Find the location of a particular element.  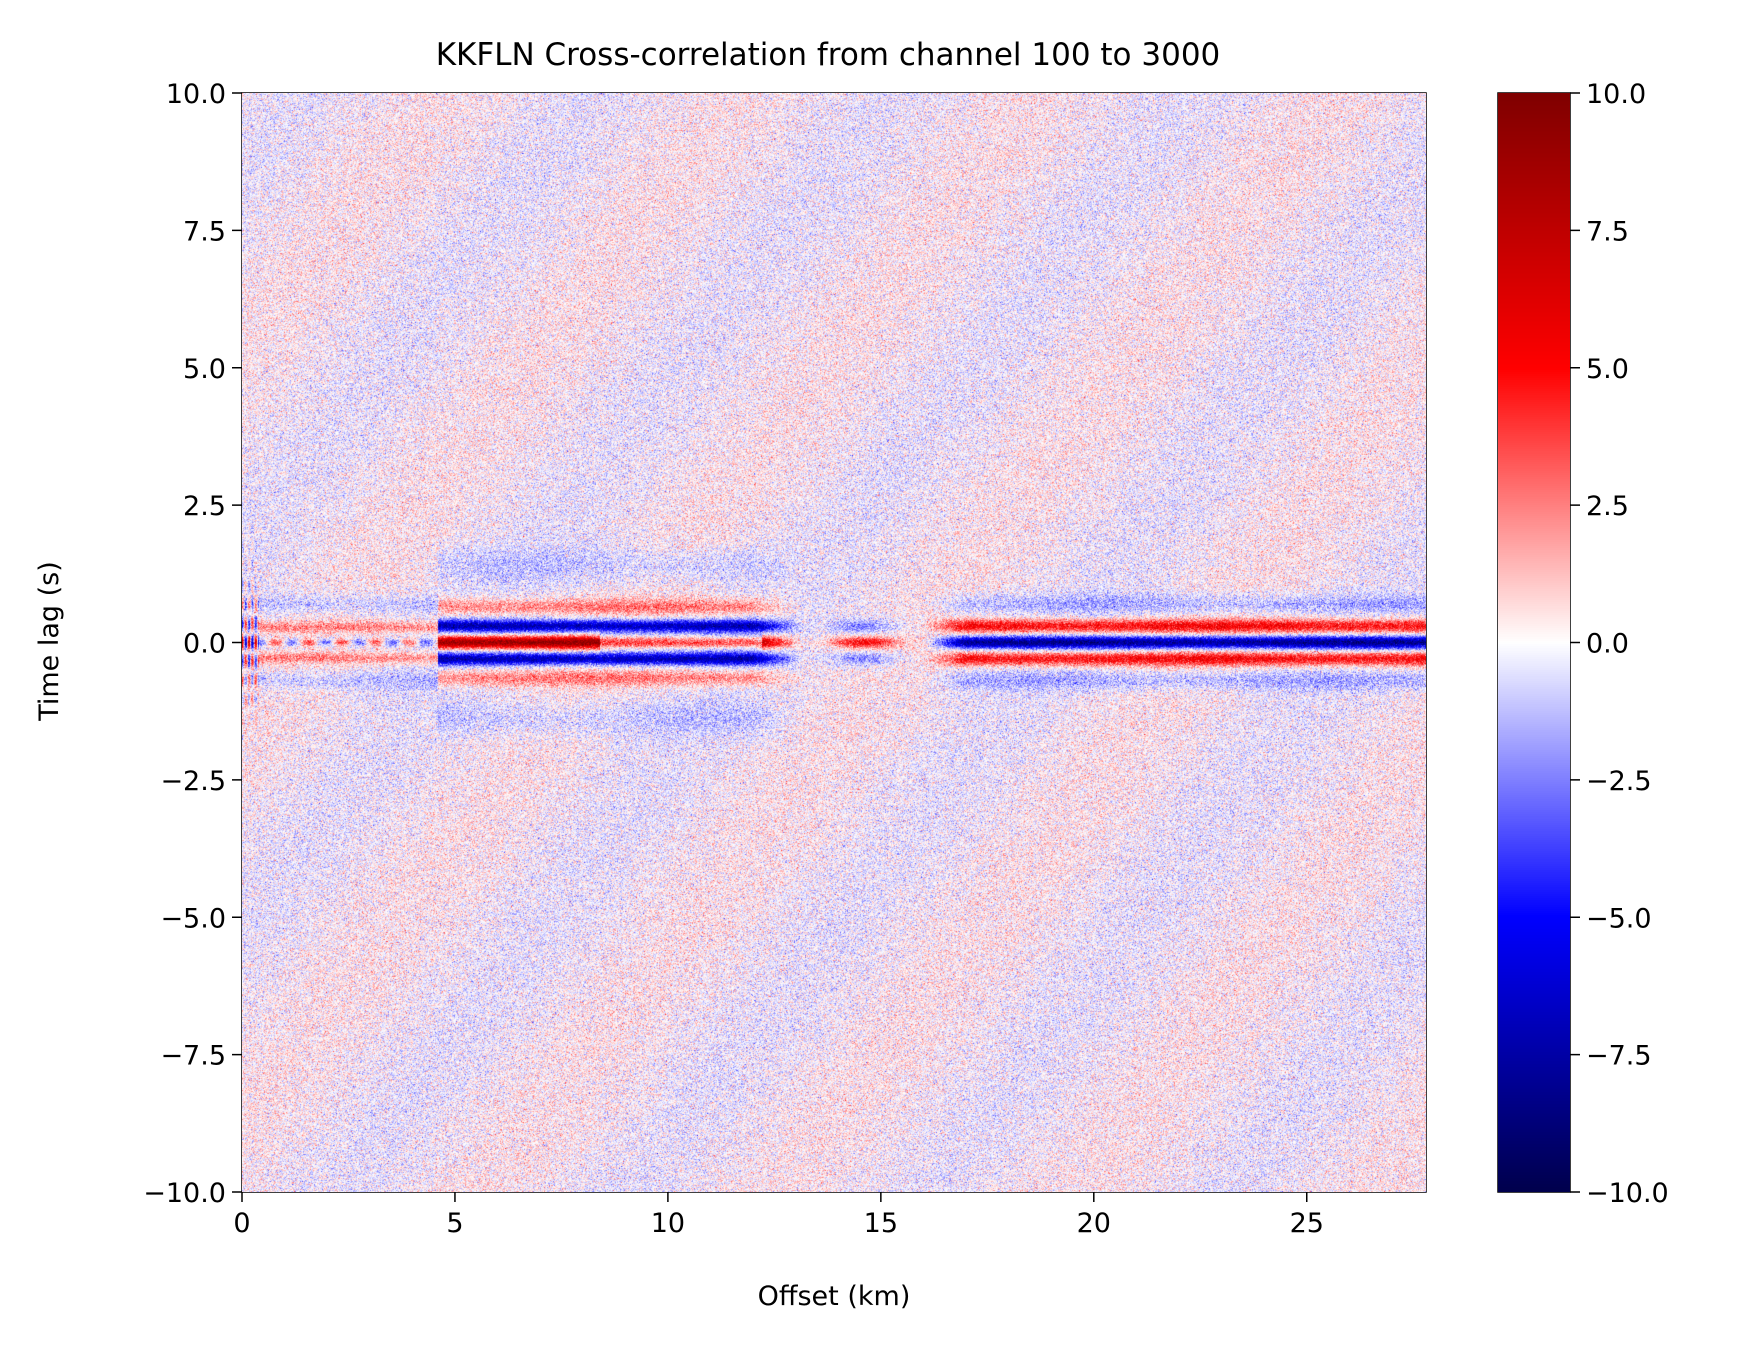

colorbar-tick-label: 5.0 is located at coordinates (1607, 369).